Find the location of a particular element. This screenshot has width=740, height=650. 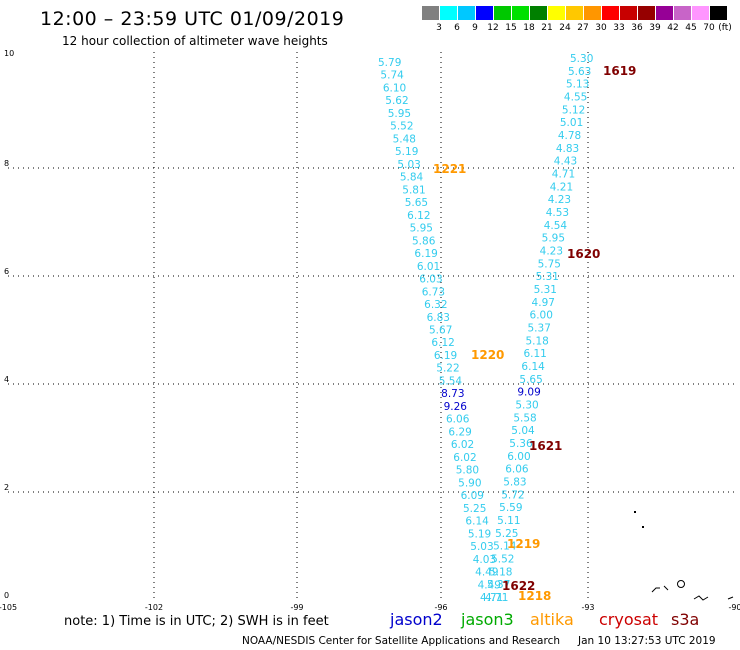

colorbar-label: 42 is located at coordinates (673, 28).